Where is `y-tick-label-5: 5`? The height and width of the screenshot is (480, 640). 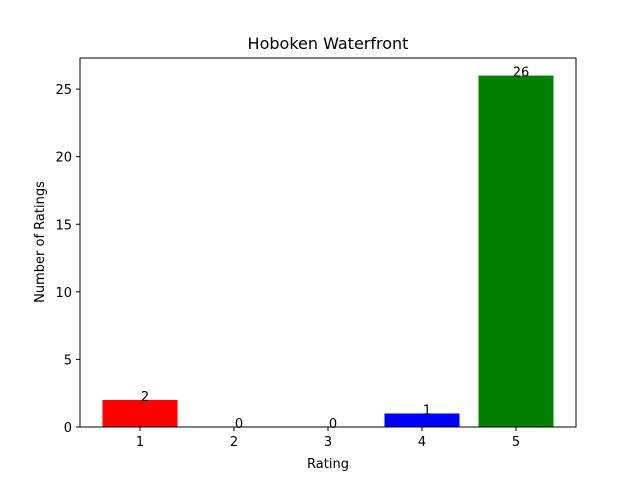
y-tick-label-5: 5 is located at coordinates (68, 360).